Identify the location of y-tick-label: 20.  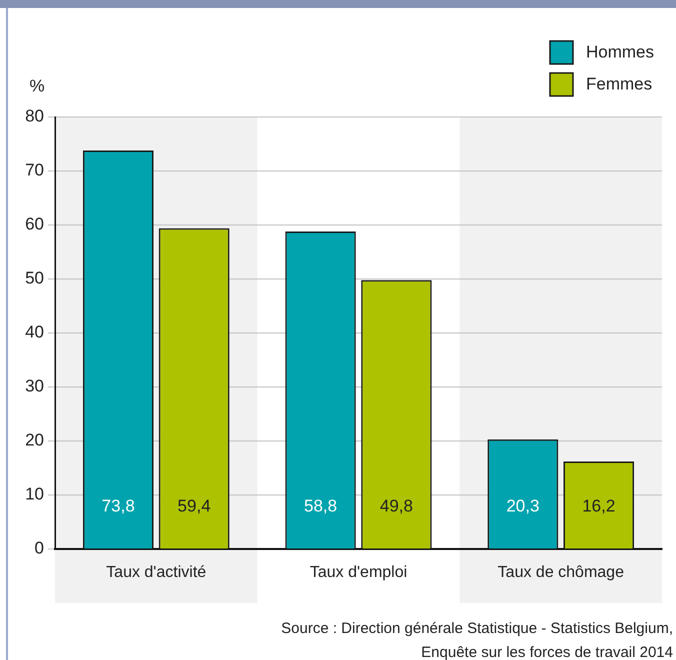
(34, 440).